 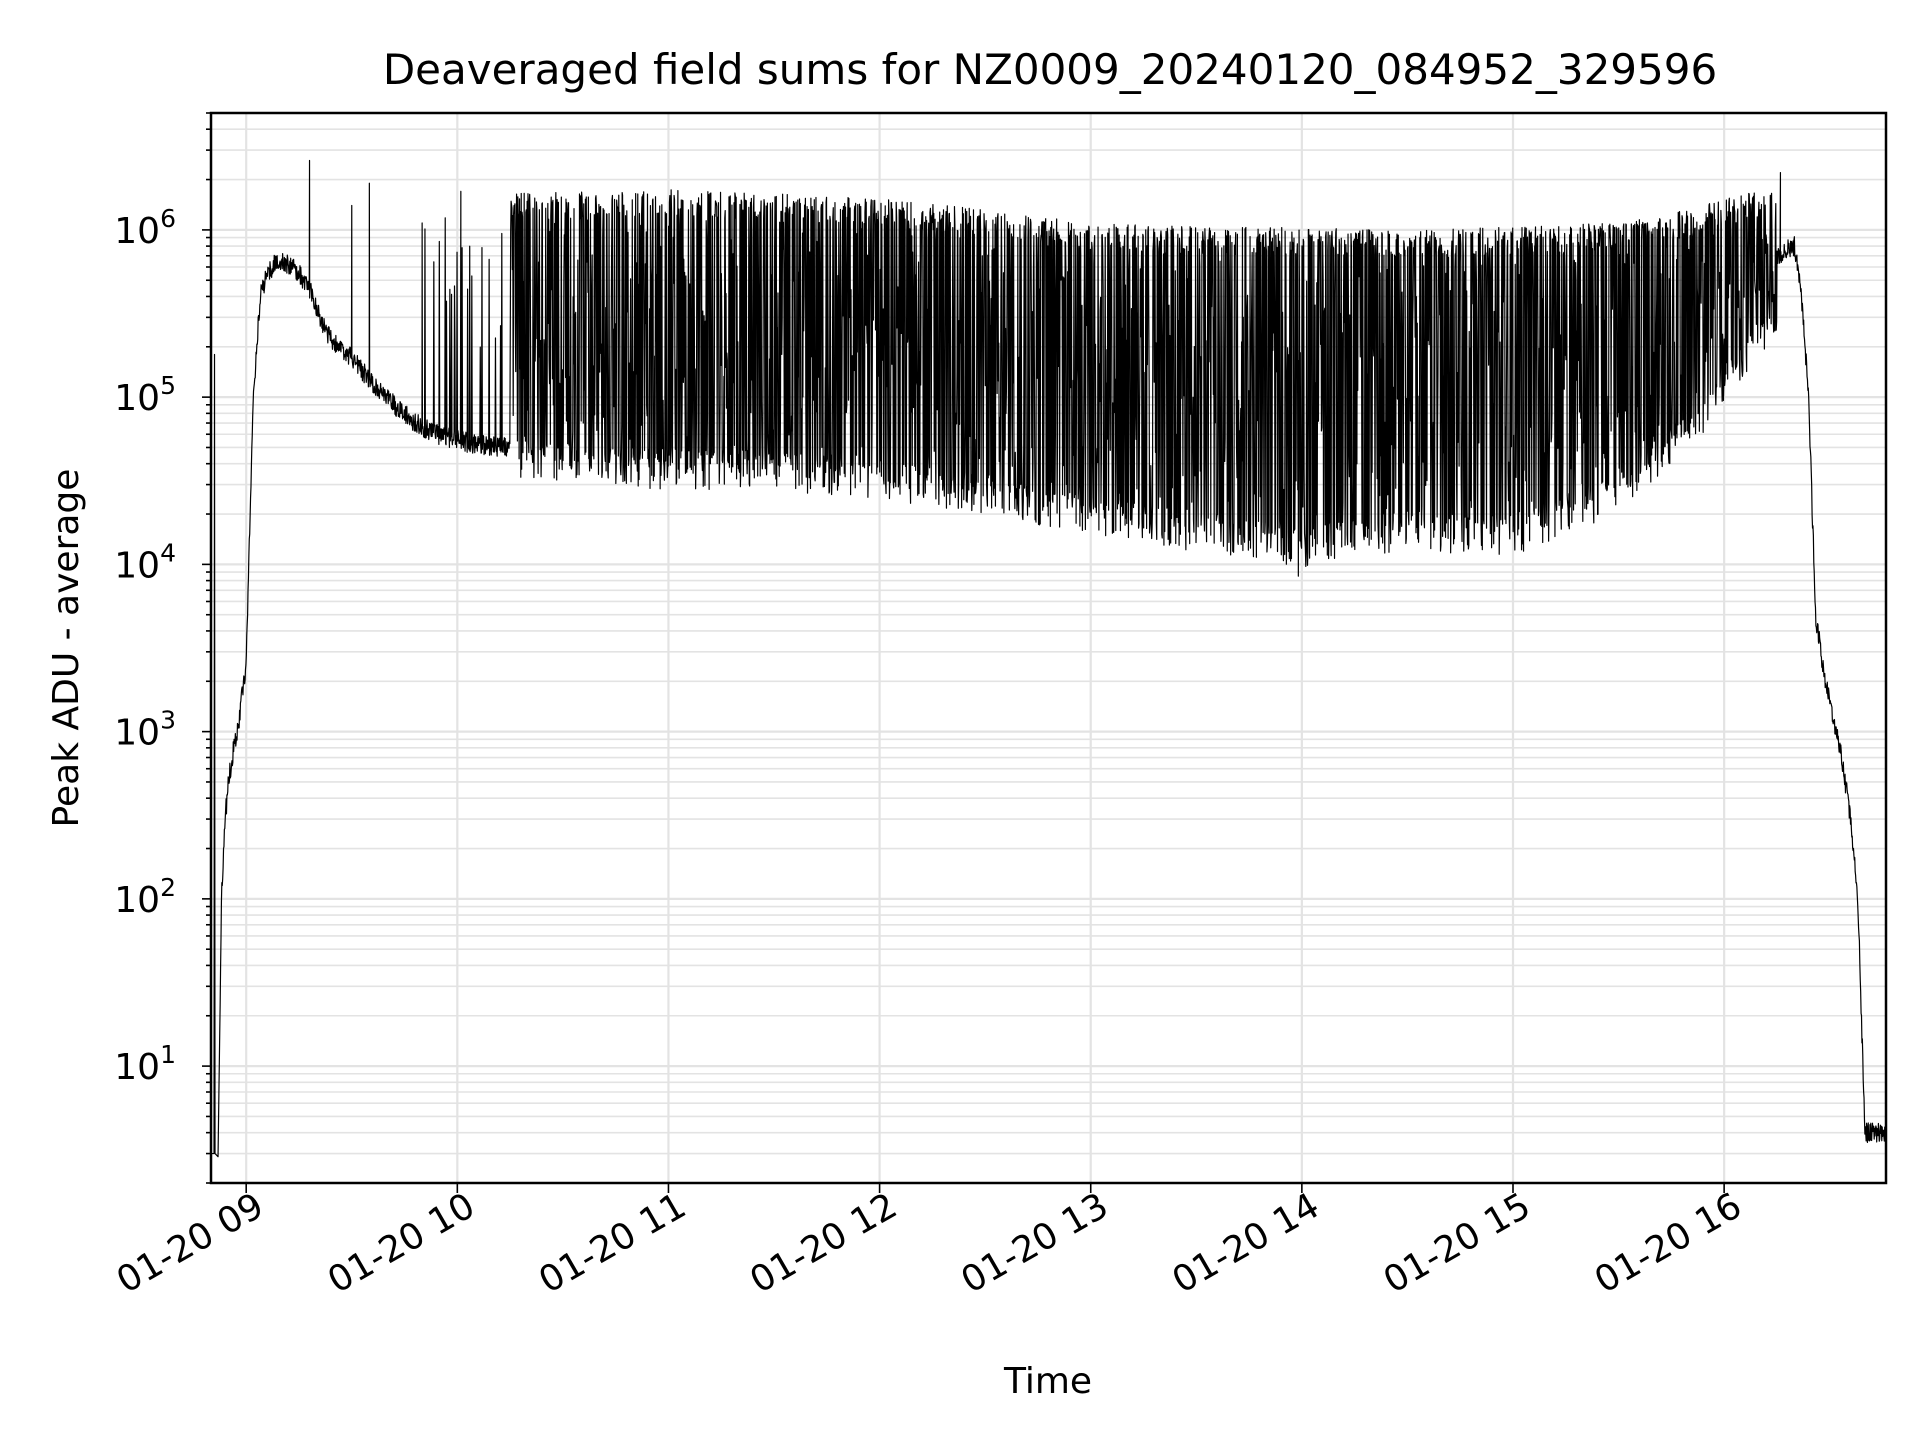 I want to click on y-tick-label: 10⁶, so click(x=145, y=228).